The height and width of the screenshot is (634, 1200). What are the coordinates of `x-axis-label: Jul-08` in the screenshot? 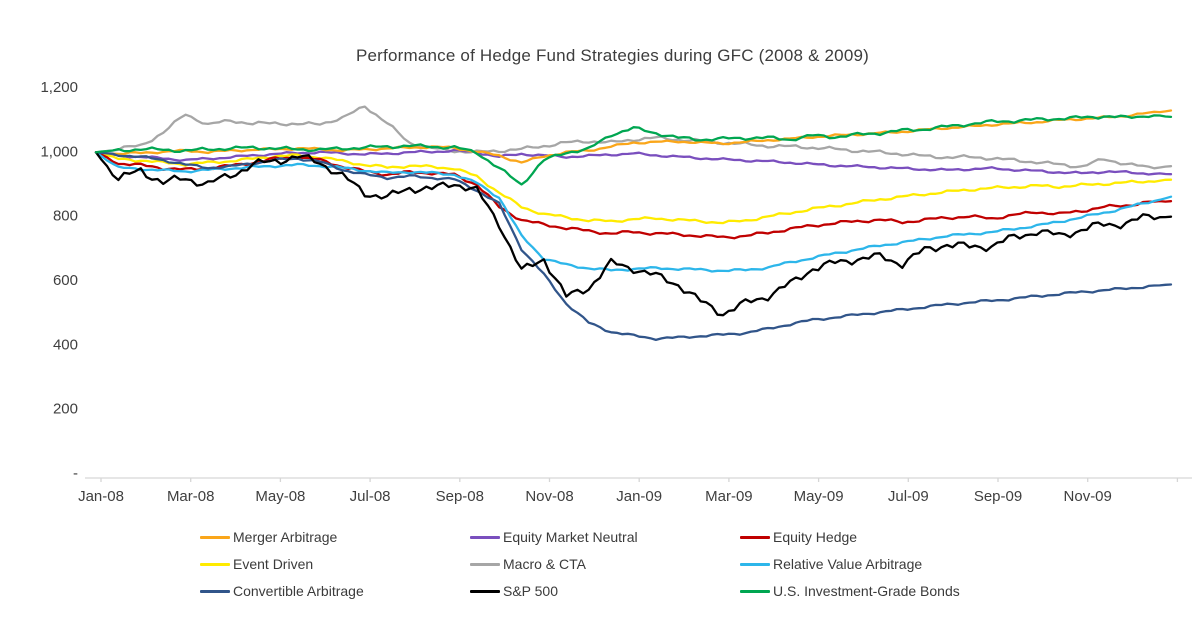 It's located at (370, 496).